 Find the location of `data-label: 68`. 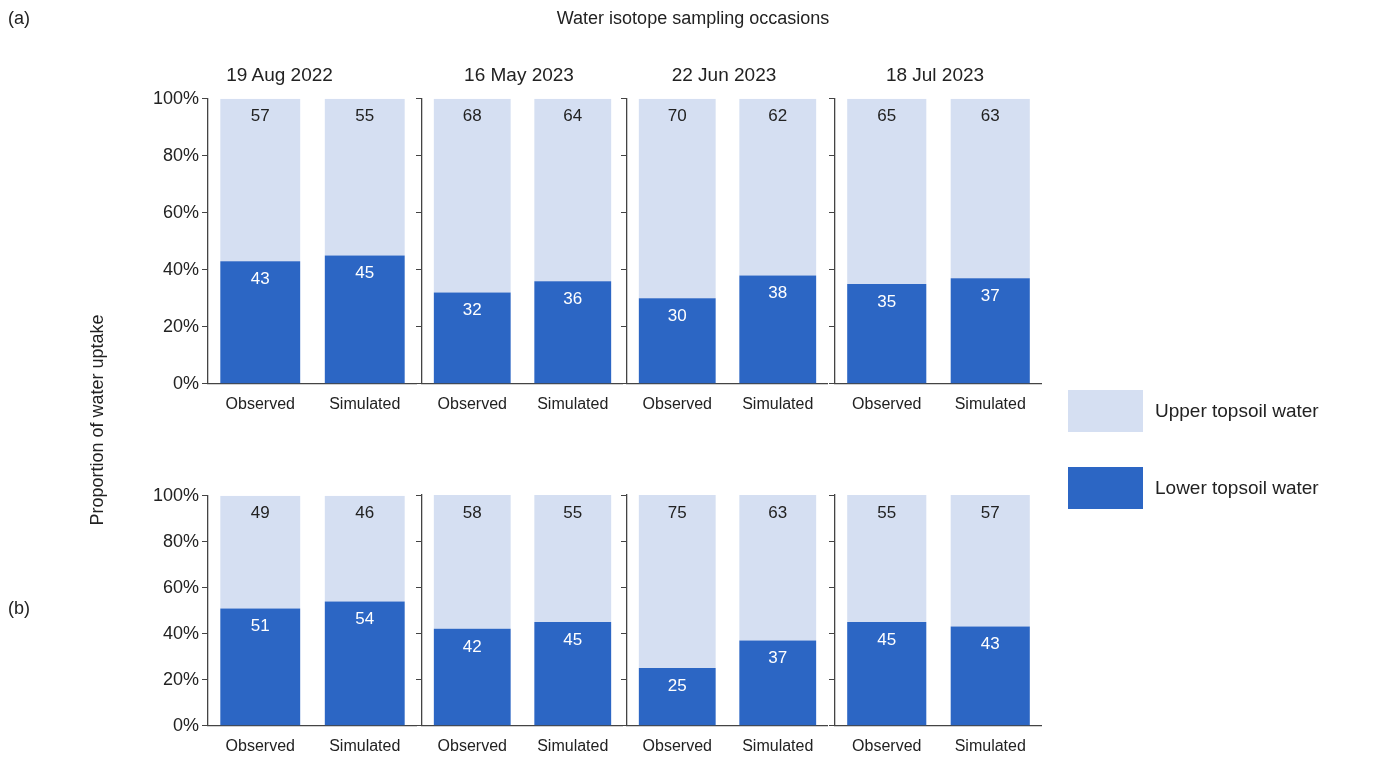

data-label: 68 is located at coordinates (472, 116).